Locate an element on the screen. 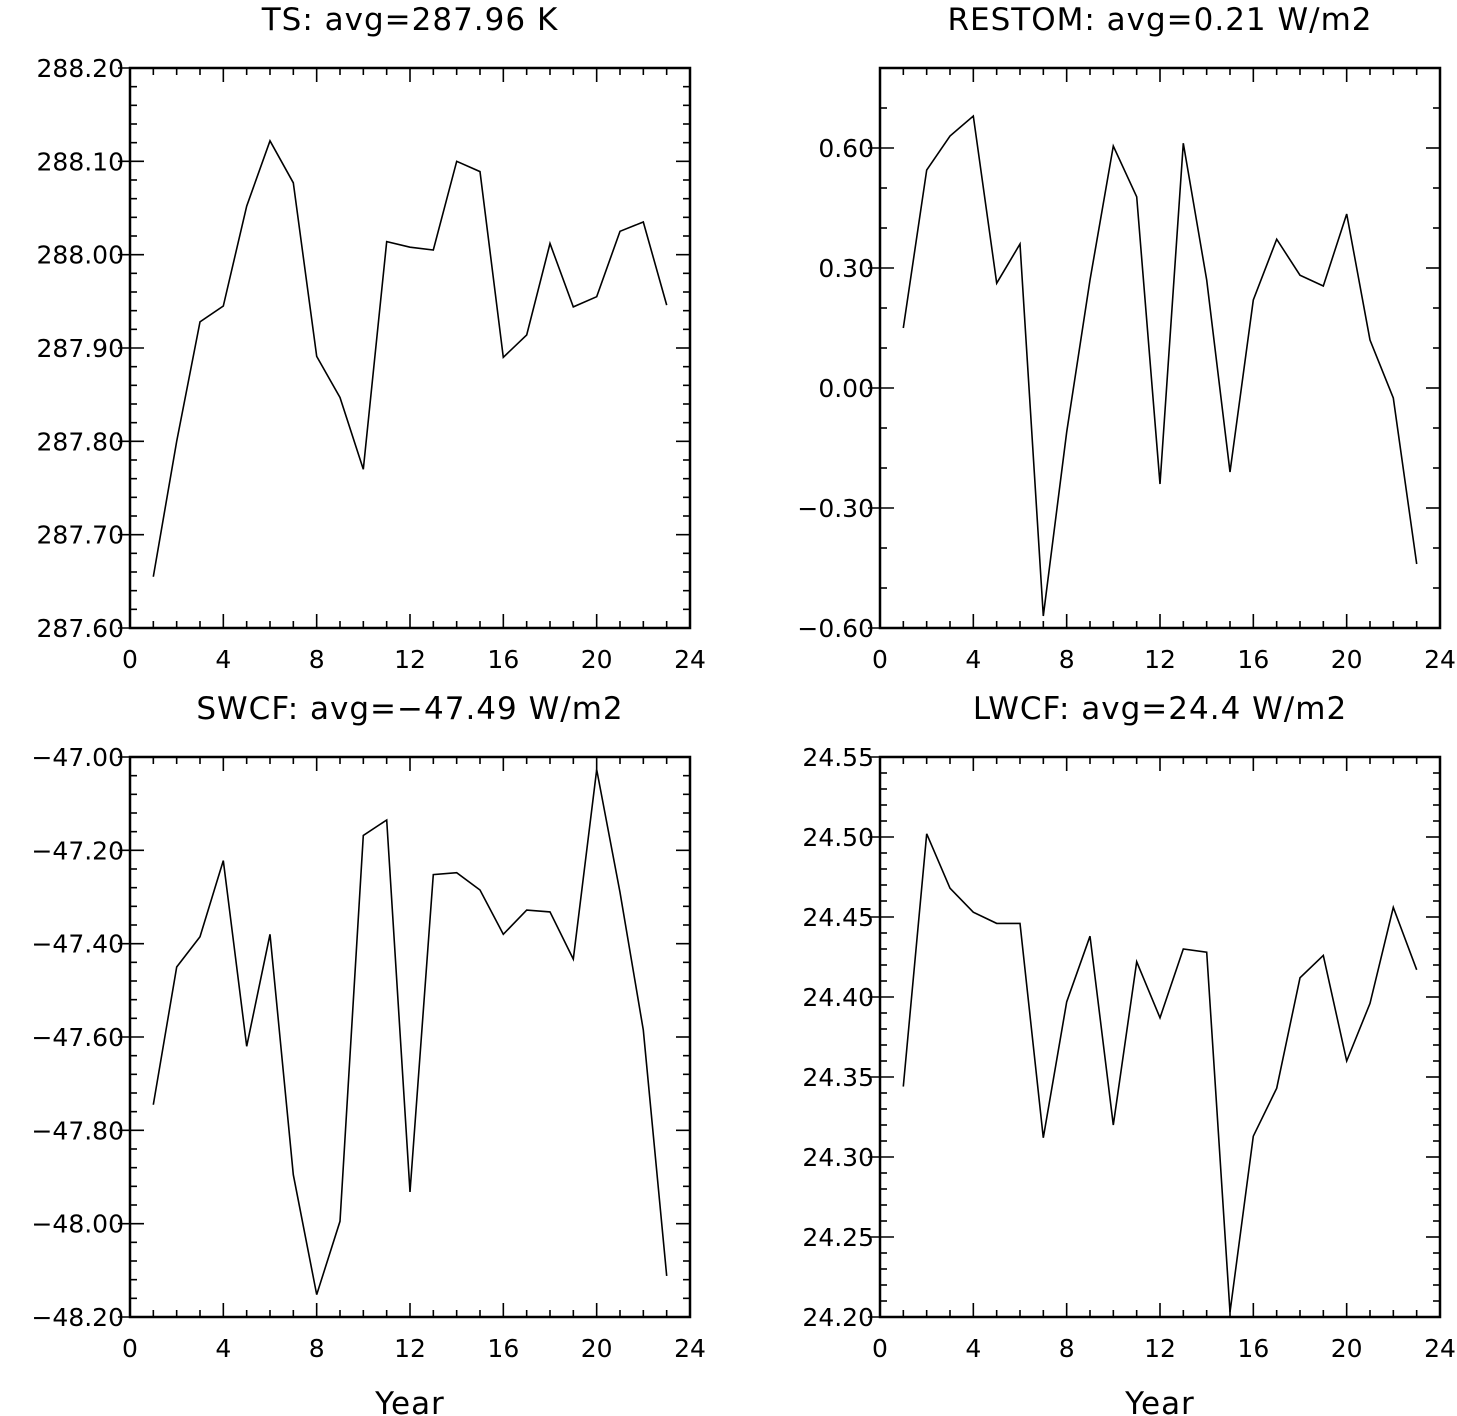 The height and width of the screenshot is (1416, 1457). panel-3-y-tick-label: −48.00 is located at coordinates (77, 1224).